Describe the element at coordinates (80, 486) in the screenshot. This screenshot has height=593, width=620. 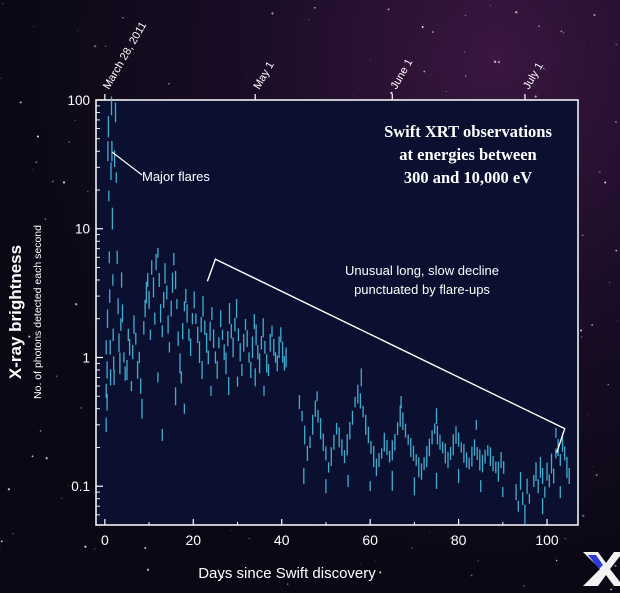
I see `y-tick-label: 0.1` at that location.